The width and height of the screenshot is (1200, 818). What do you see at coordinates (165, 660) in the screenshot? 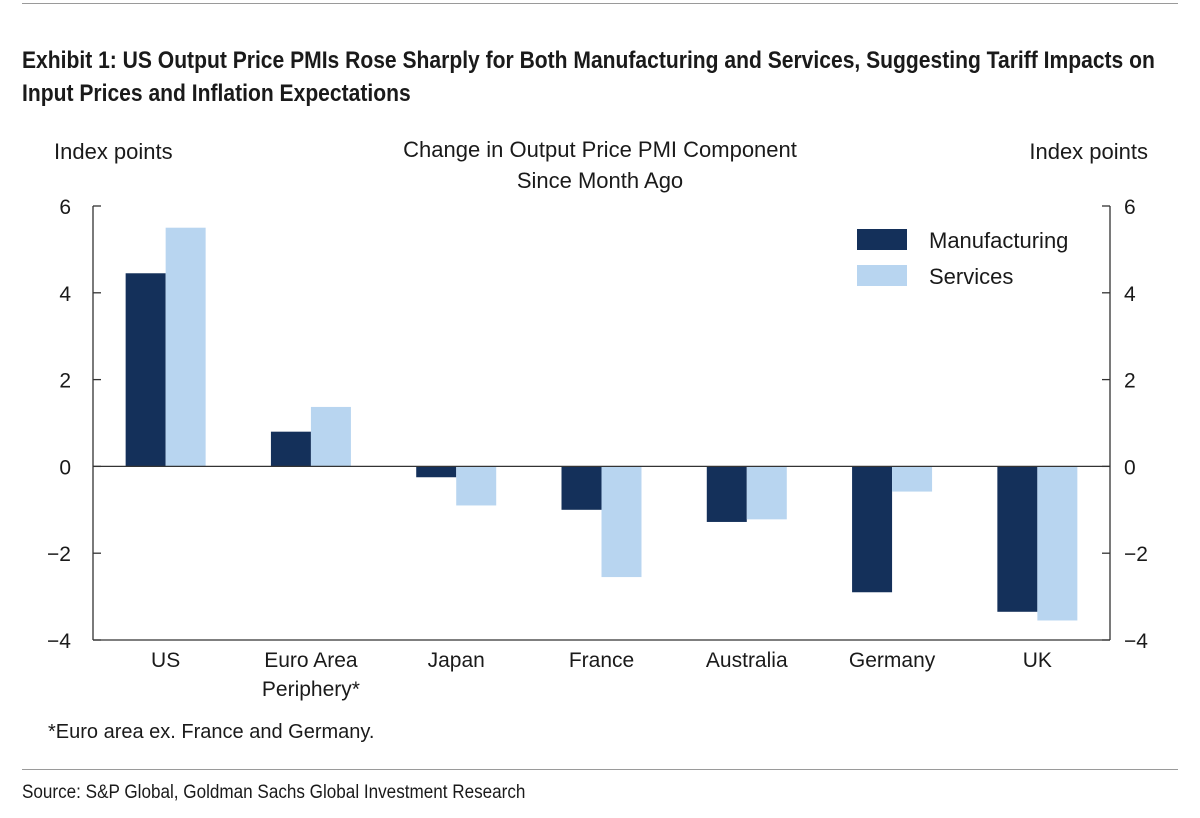
I see `x-tick-label: US` at bounding box center [165, 660].